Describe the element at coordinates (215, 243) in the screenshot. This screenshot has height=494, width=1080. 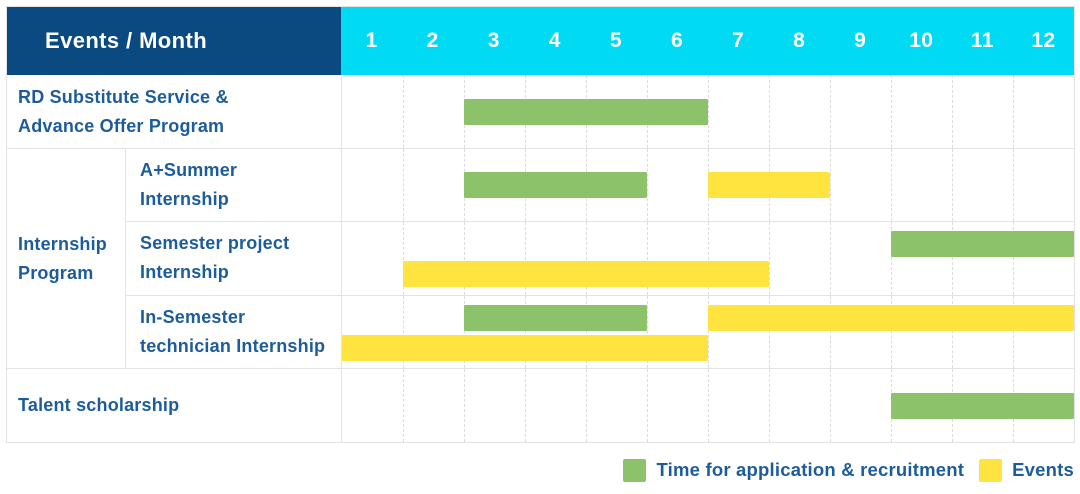
I see `row-label-line: Semester project` at that location.